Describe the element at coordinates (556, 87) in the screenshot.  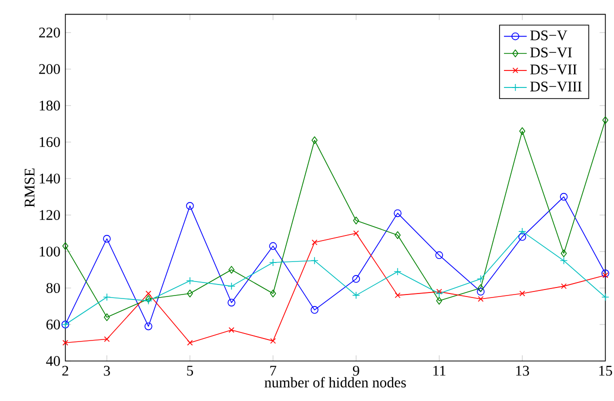
I see `legend-label: DS−VIII` at that location.